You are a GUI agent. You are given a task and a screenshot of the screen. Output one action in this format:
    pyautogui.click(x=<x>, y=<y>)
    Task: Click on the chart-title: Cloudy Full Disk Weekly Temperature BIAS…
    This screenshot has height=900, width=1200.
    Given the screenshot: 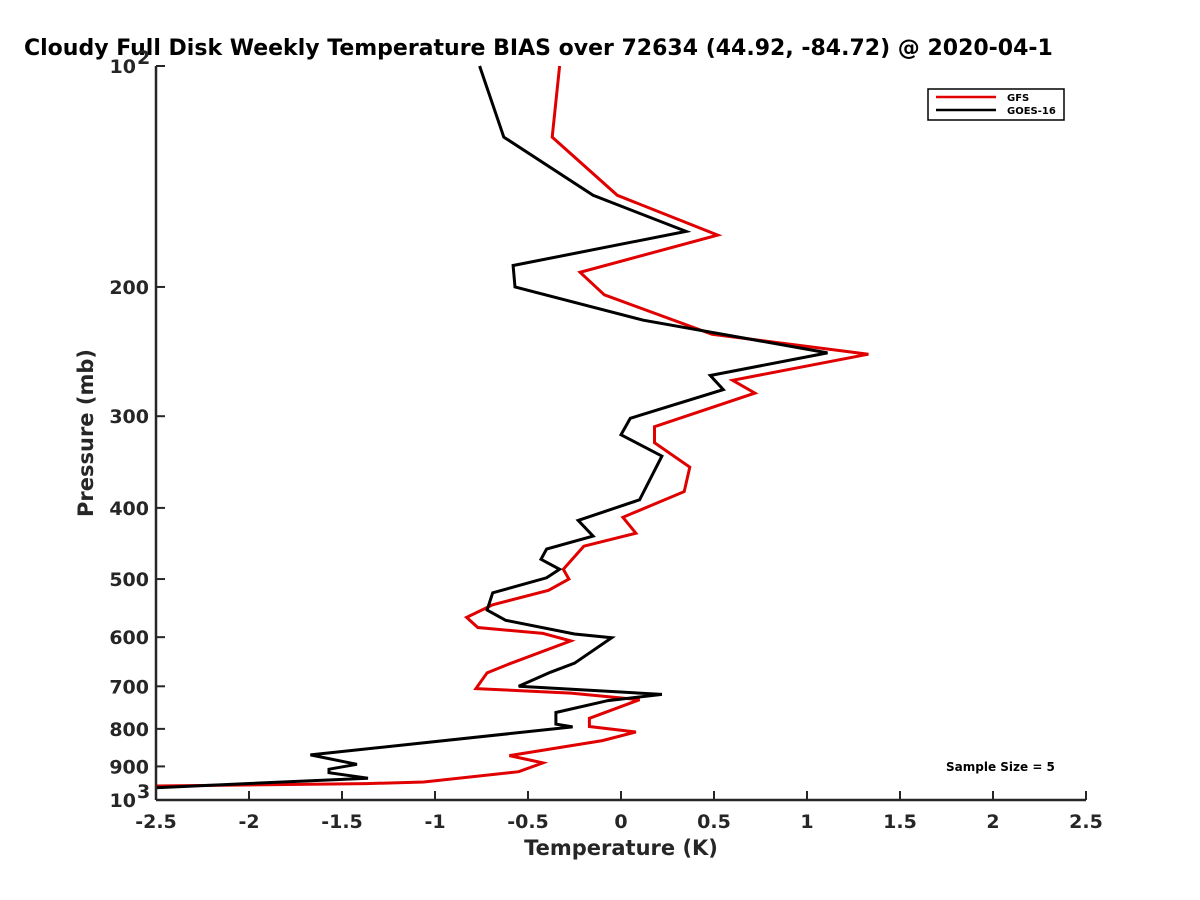 What is the action you would take?
    pyautogui.click(x=538, y=48)
    